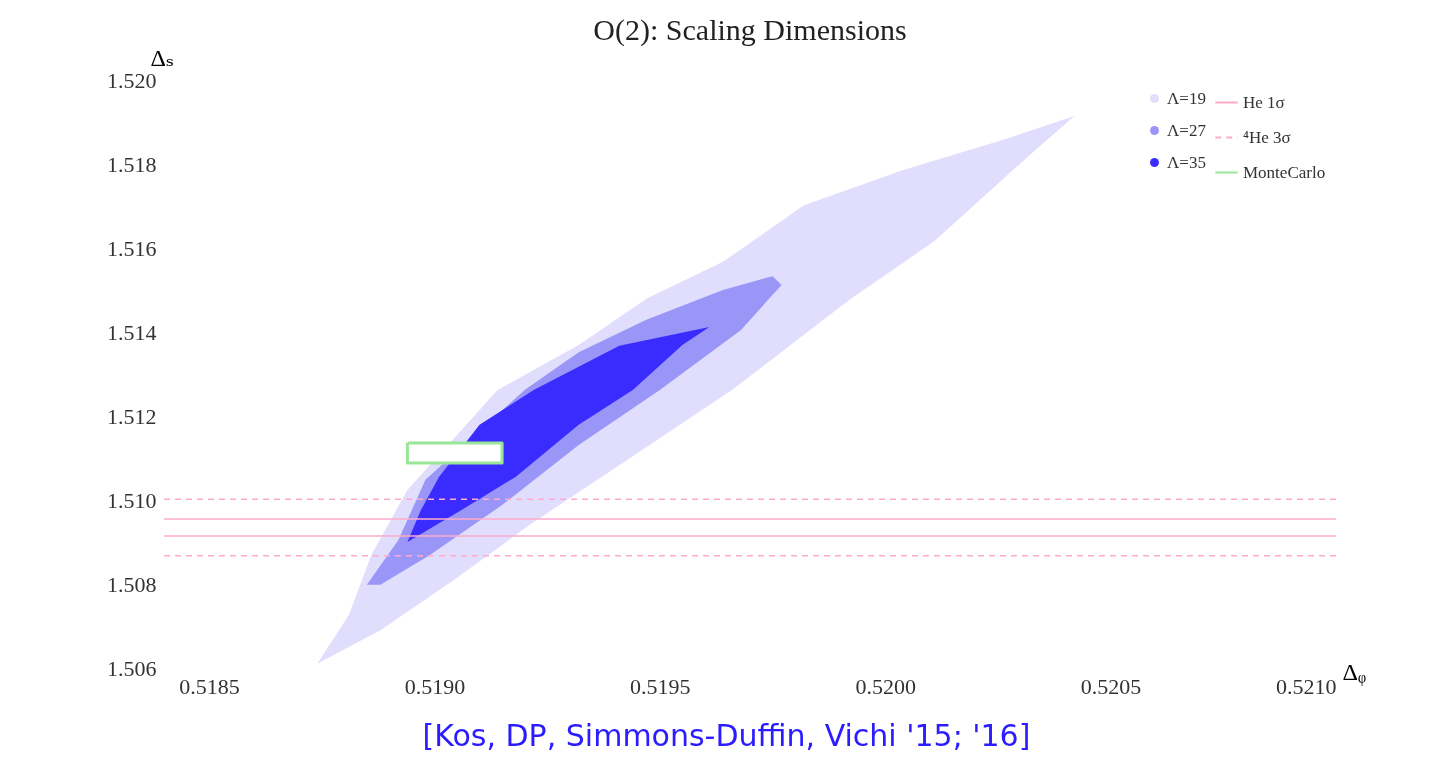  I want to click on y-tick-label: 1.516, so click(132, 248).